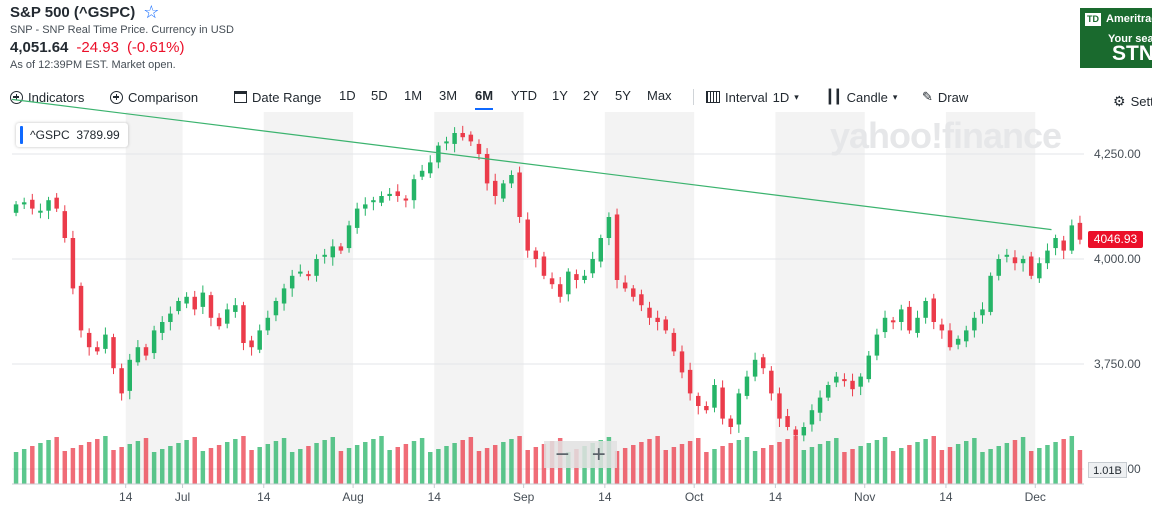  Describe the element at coordinates (562, 454) in the screenshot. I see `zoom-out-button: −` at that location.